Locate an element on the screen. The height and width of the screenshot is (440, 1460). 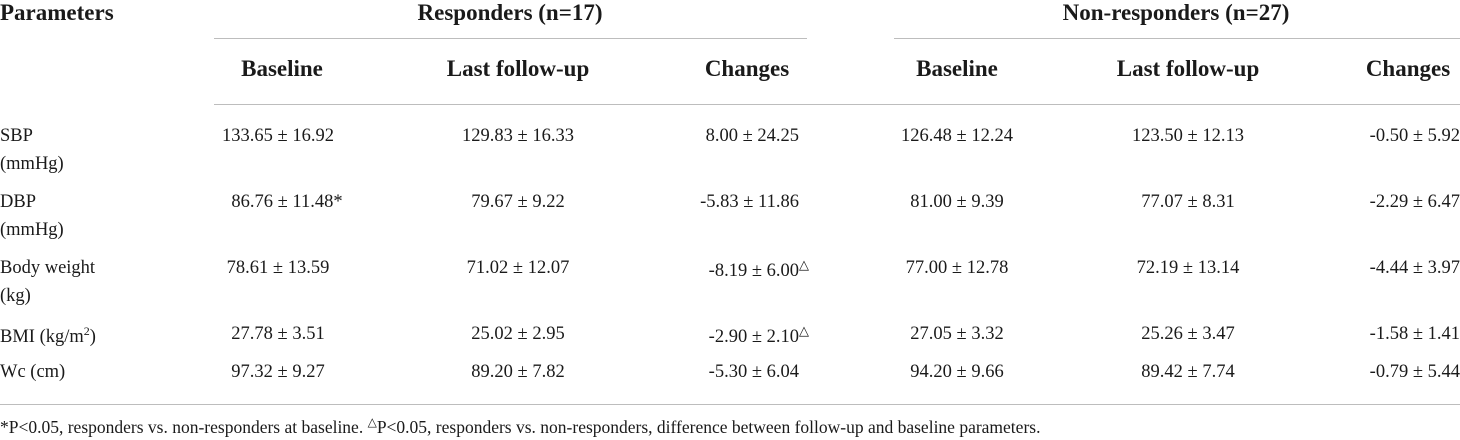
cell-sbp-n-changes: -0.50 ± 5.92 is located at coordinates (1414, 136).